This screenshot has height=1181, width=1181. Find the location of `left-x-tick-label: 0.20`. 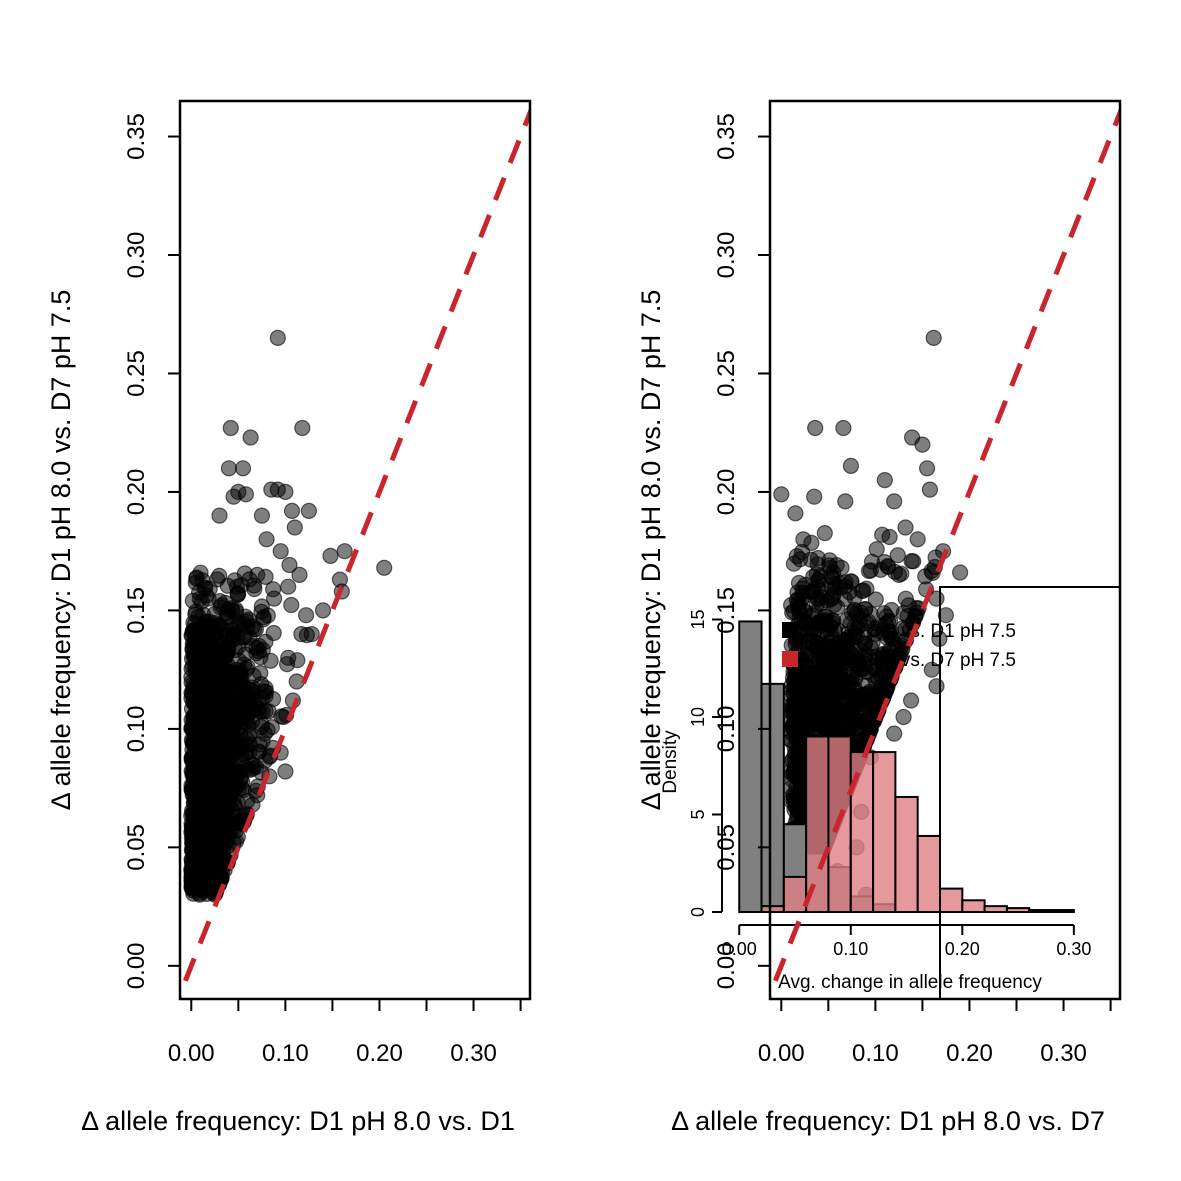

left-x-tick-label: 0.20 is located at coordinates (379, 1053).